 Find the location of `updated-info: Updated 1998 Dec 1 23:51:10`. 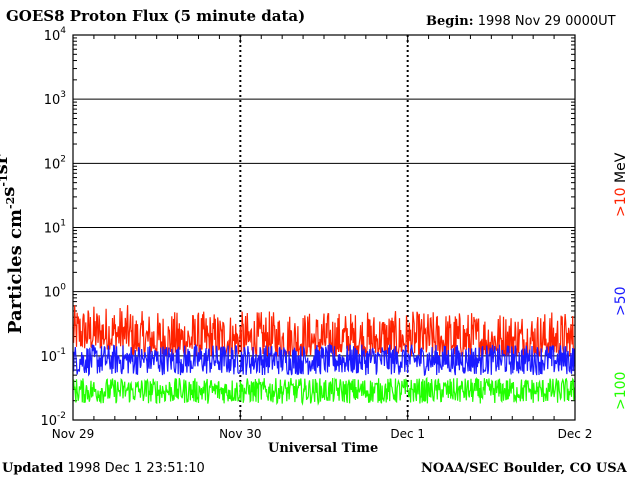

updated-info: Updated 1998 Dec 1 23:51:10 is located at coordinates (103, 468).